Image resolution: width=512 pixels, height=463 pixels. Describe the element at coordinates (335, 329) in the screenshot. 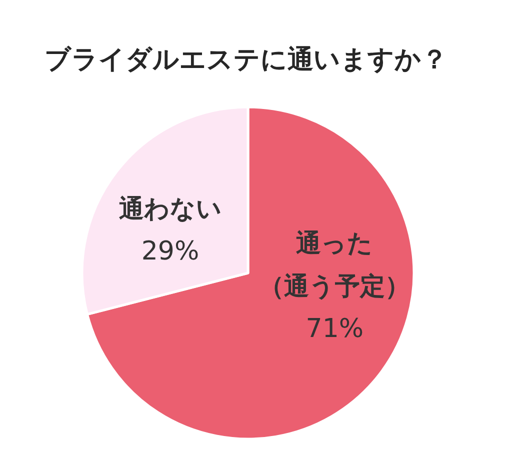

I see `data-label: 71%` at that location.